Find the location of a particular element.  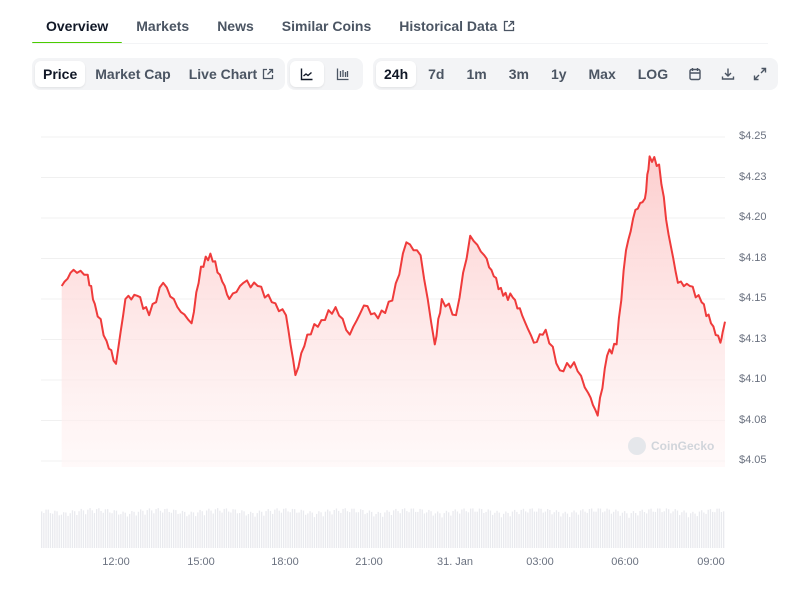

button-label: Max is located at coordinates (602, 74).